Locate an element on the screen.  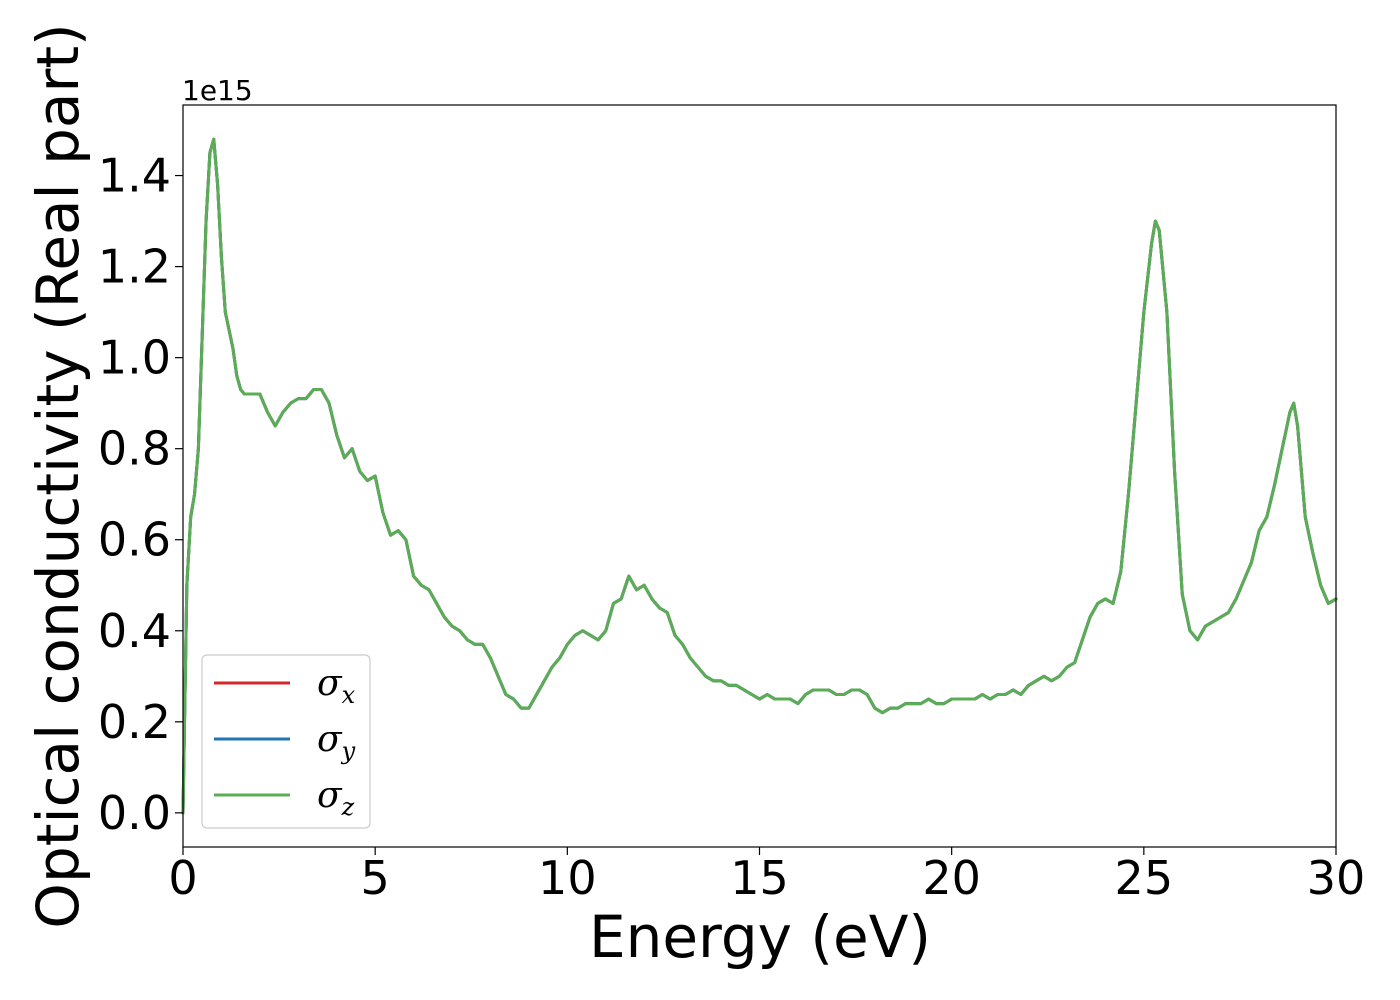
y-axis-title: Optical conductivity (Real part) is located at coordinates (58, 475).